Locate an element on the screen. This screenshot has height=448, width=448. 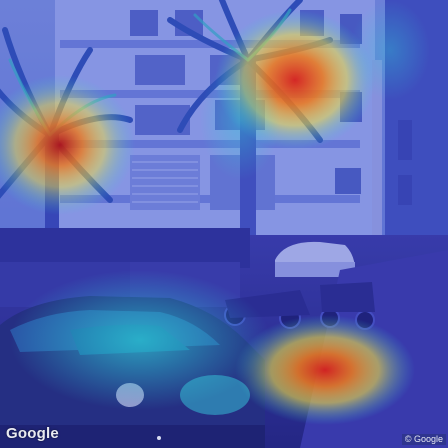
pagination-dot-icon is located at coordinates (159, 438).